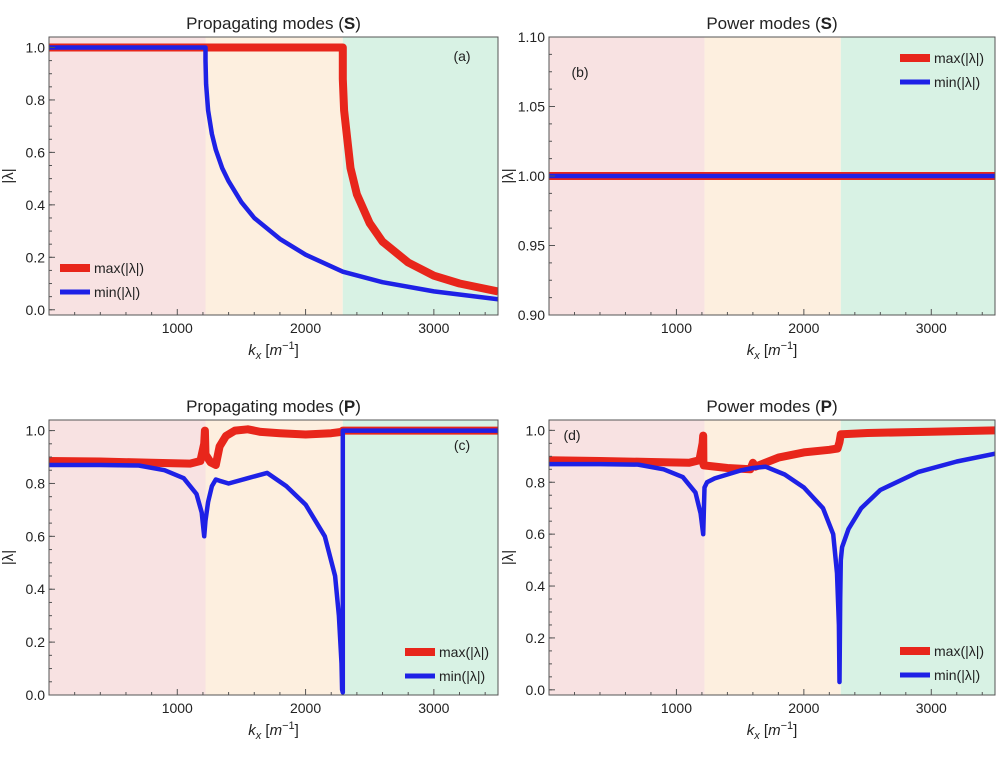 This screenshot has height=764, width=996. I want to click on y-tick-label: 1.00, so click(531, 176).